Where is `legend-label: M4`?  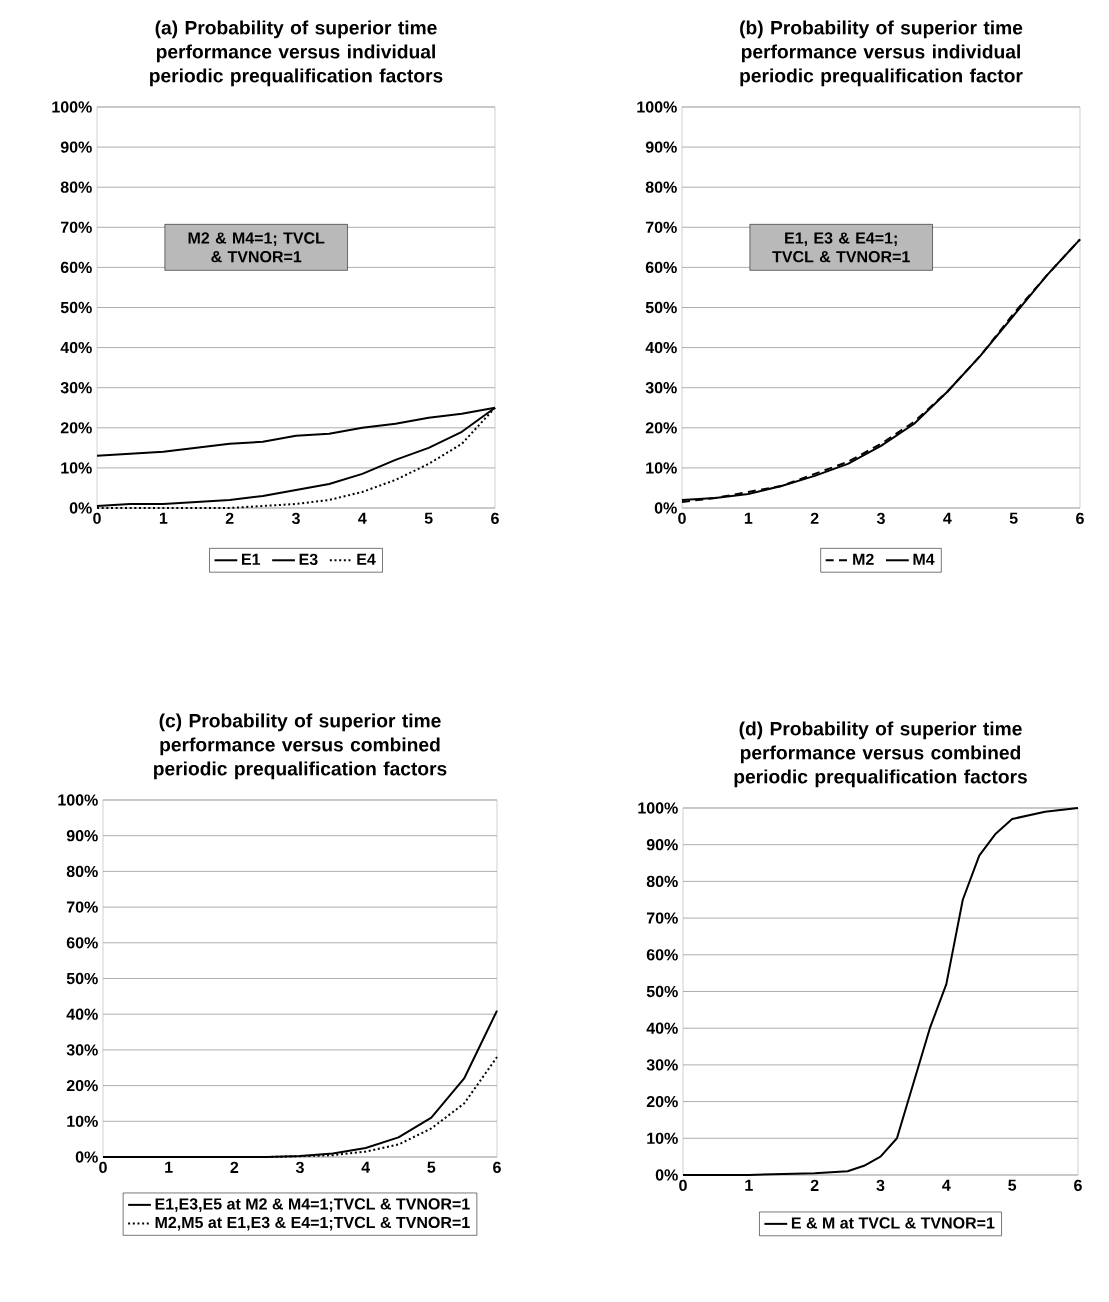 legend-label: M4 is located at coordinates (924, 559).